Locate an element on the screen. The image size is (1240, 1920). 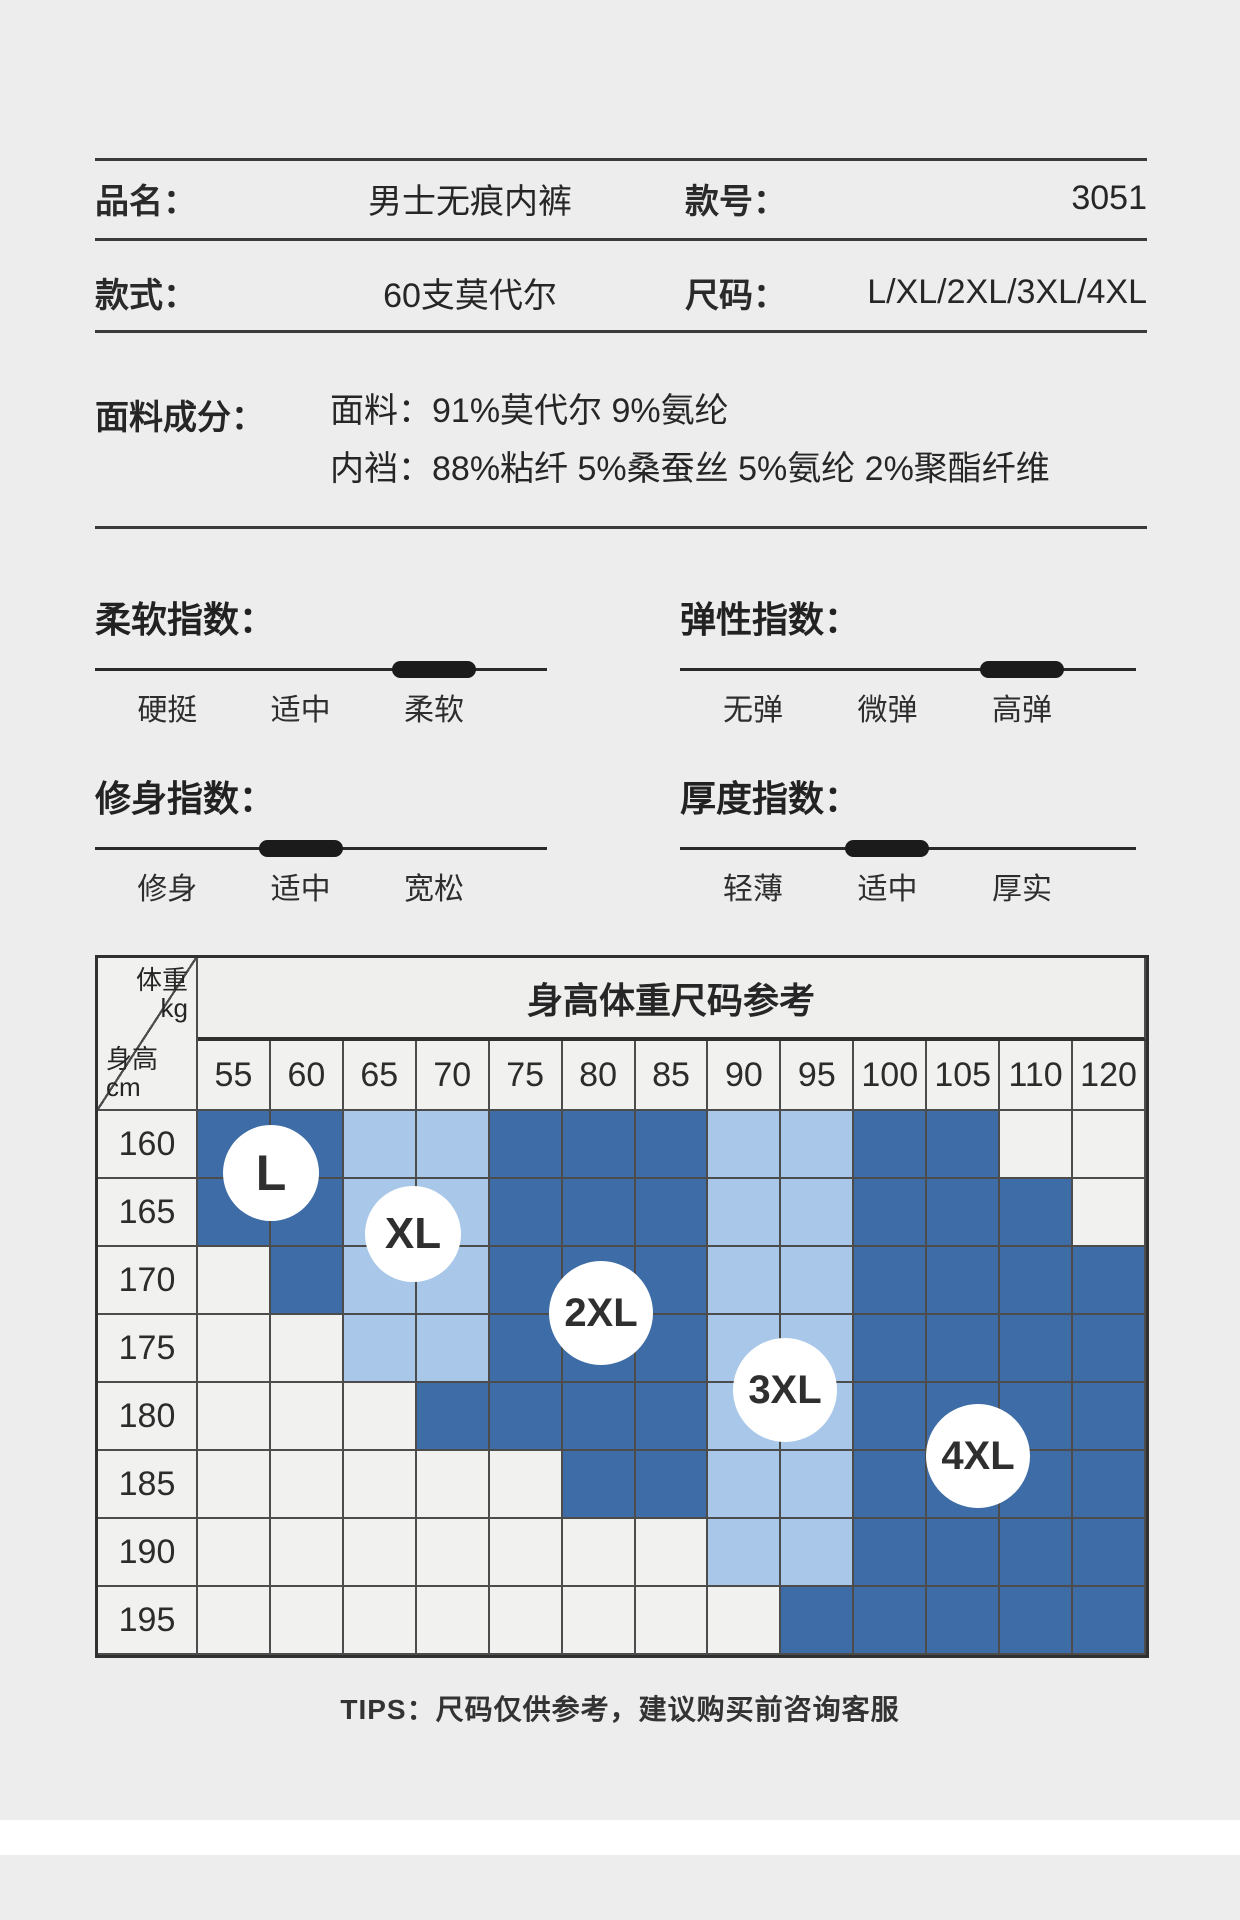
scale-label: 硬挺 is located at coordinates (167, 710).